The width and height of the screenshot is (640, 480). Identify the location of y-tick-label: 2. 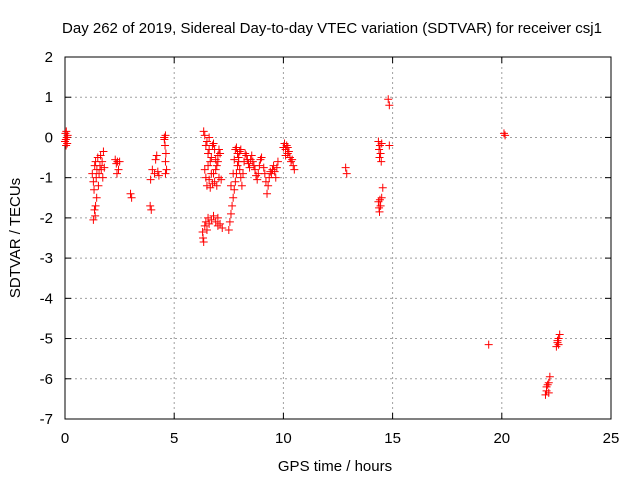
(49, 57).